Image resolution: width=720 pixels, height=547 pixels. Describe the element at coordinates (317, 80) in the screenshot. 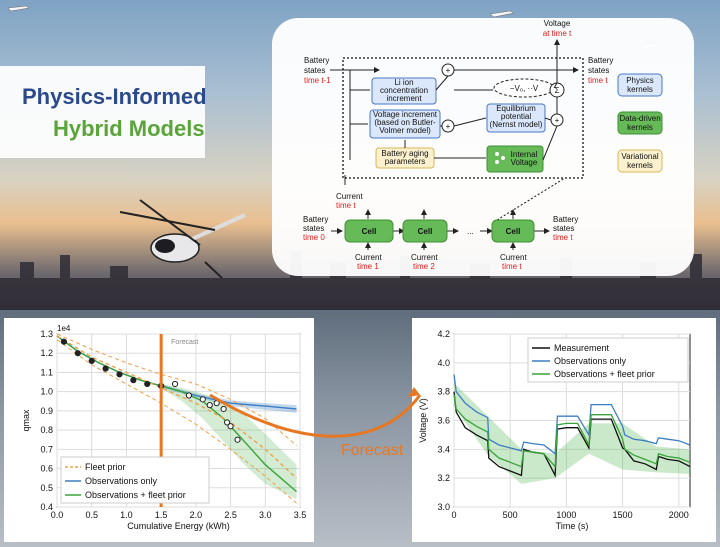

I see `states-prev-time: time t-1` at that location.